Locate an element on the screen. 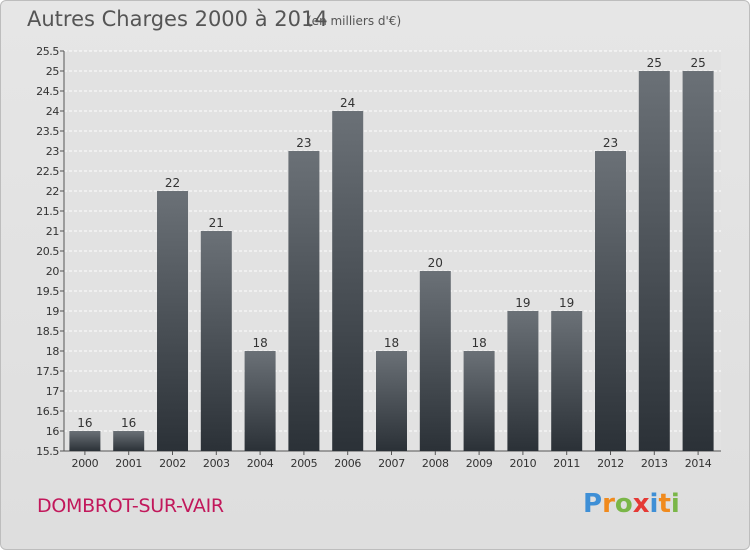  y-tick-label: 22 is located at coordinates (52, 191).